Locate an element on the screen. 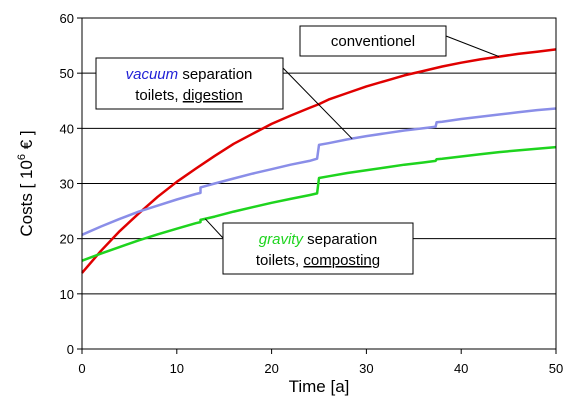 The height and width of the screenshot is (403, 566). annotation-gravity-line2: toilets, composting is located at coordinates (318, 260).